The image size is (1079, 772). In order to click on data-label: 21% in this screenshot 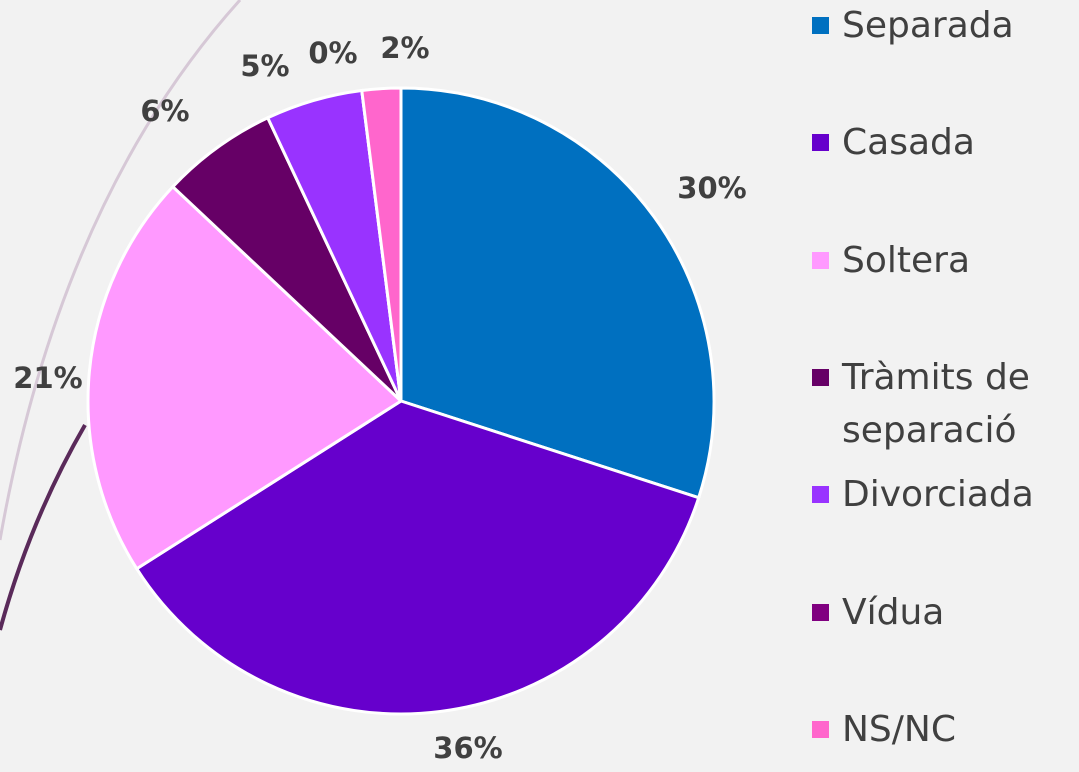, I will do `click(47, 378)`.